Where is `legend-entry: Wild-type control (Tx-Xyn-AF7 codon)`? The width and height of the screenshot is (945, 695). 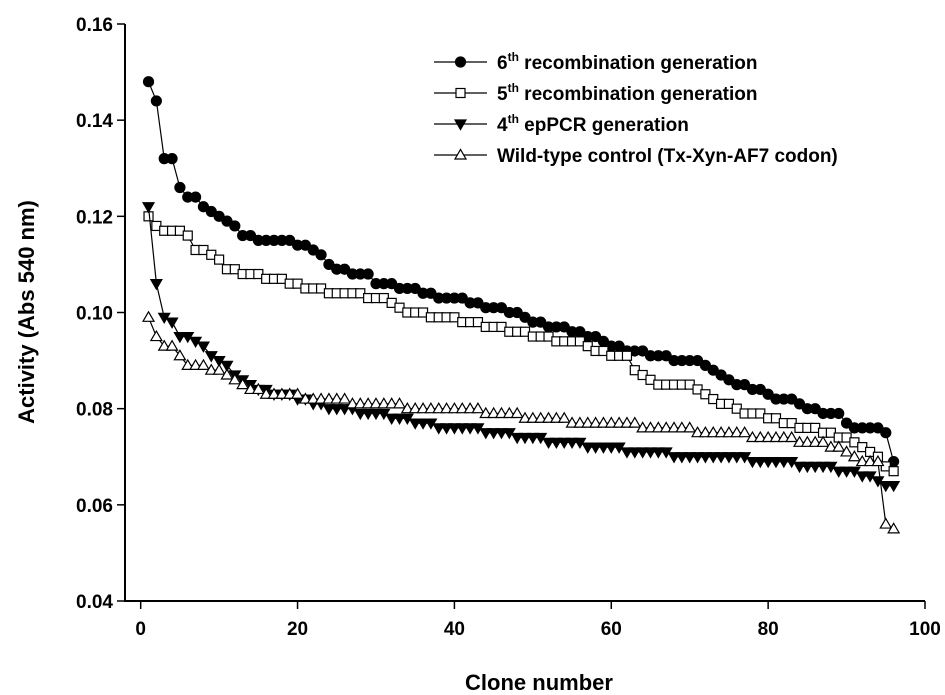 legend-entry: Wild-type control (Tx-Xyn-AF7 codon) is located at coordinates (636, 156).